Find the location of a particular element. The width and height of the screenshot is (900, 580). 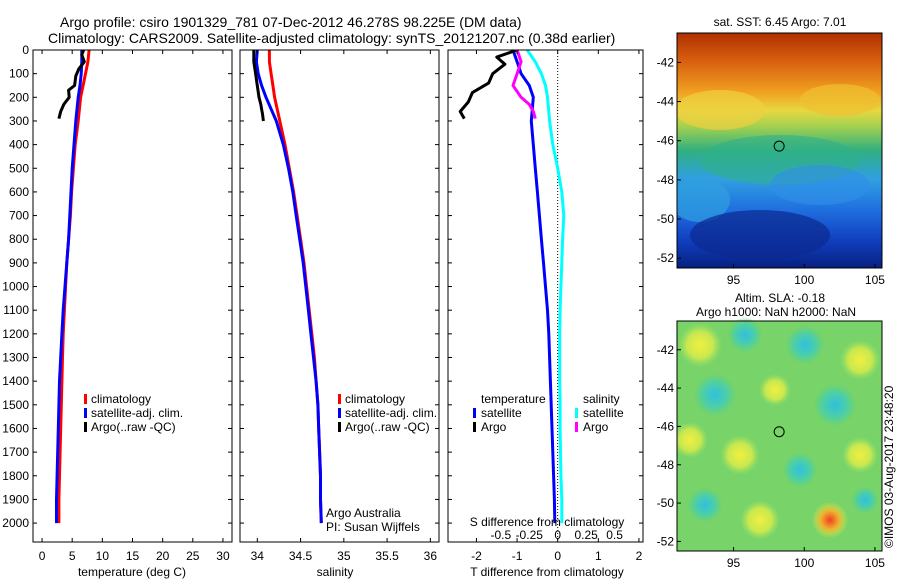

x-tick-label: 36 is located at coordinates (431, 556).